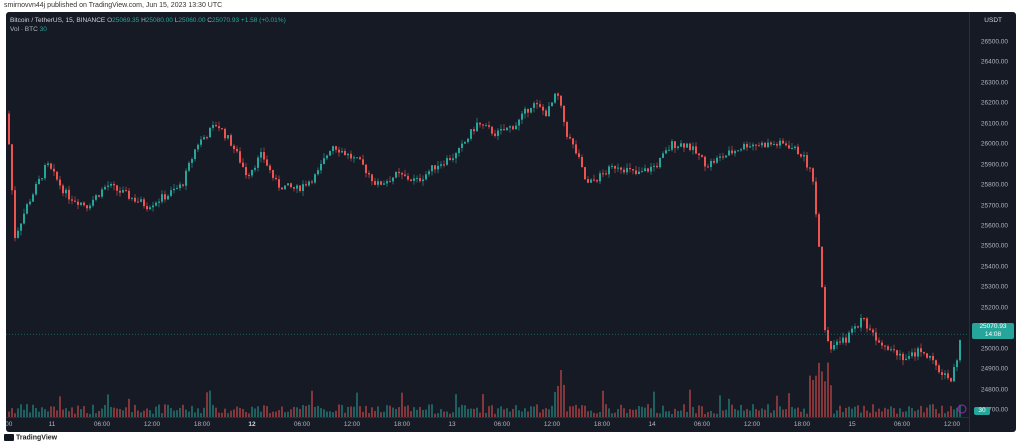 The width and height of the screenshot is (1024, 447). I want to click on tradingview-logo: TradingView, so click(30, 437).